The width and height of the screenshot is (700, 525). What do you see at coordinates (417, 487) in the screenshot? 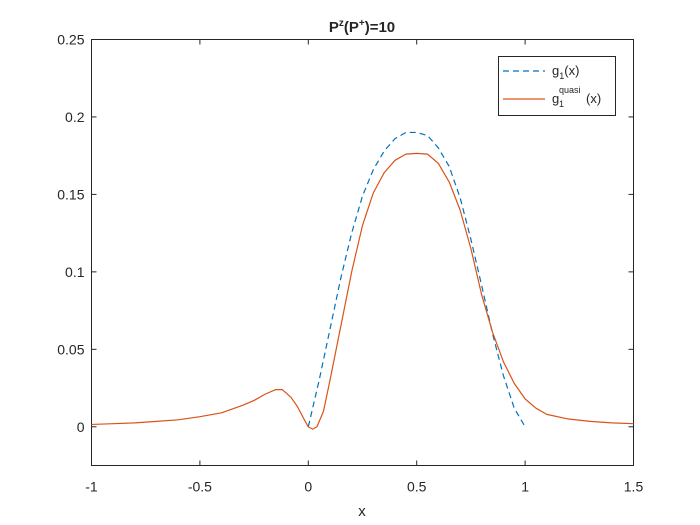
I see `x-tick-label: 0.5` at bounding box center [417, 487].